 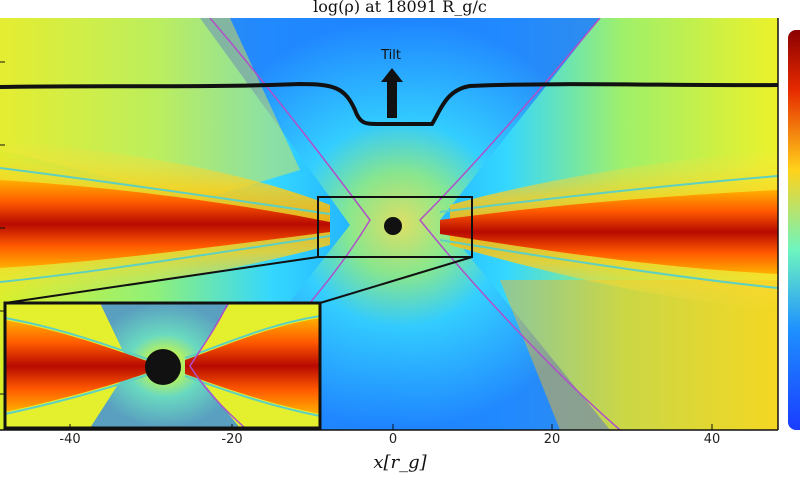 I want to click on zoom-box, so click(x=395, y=227).